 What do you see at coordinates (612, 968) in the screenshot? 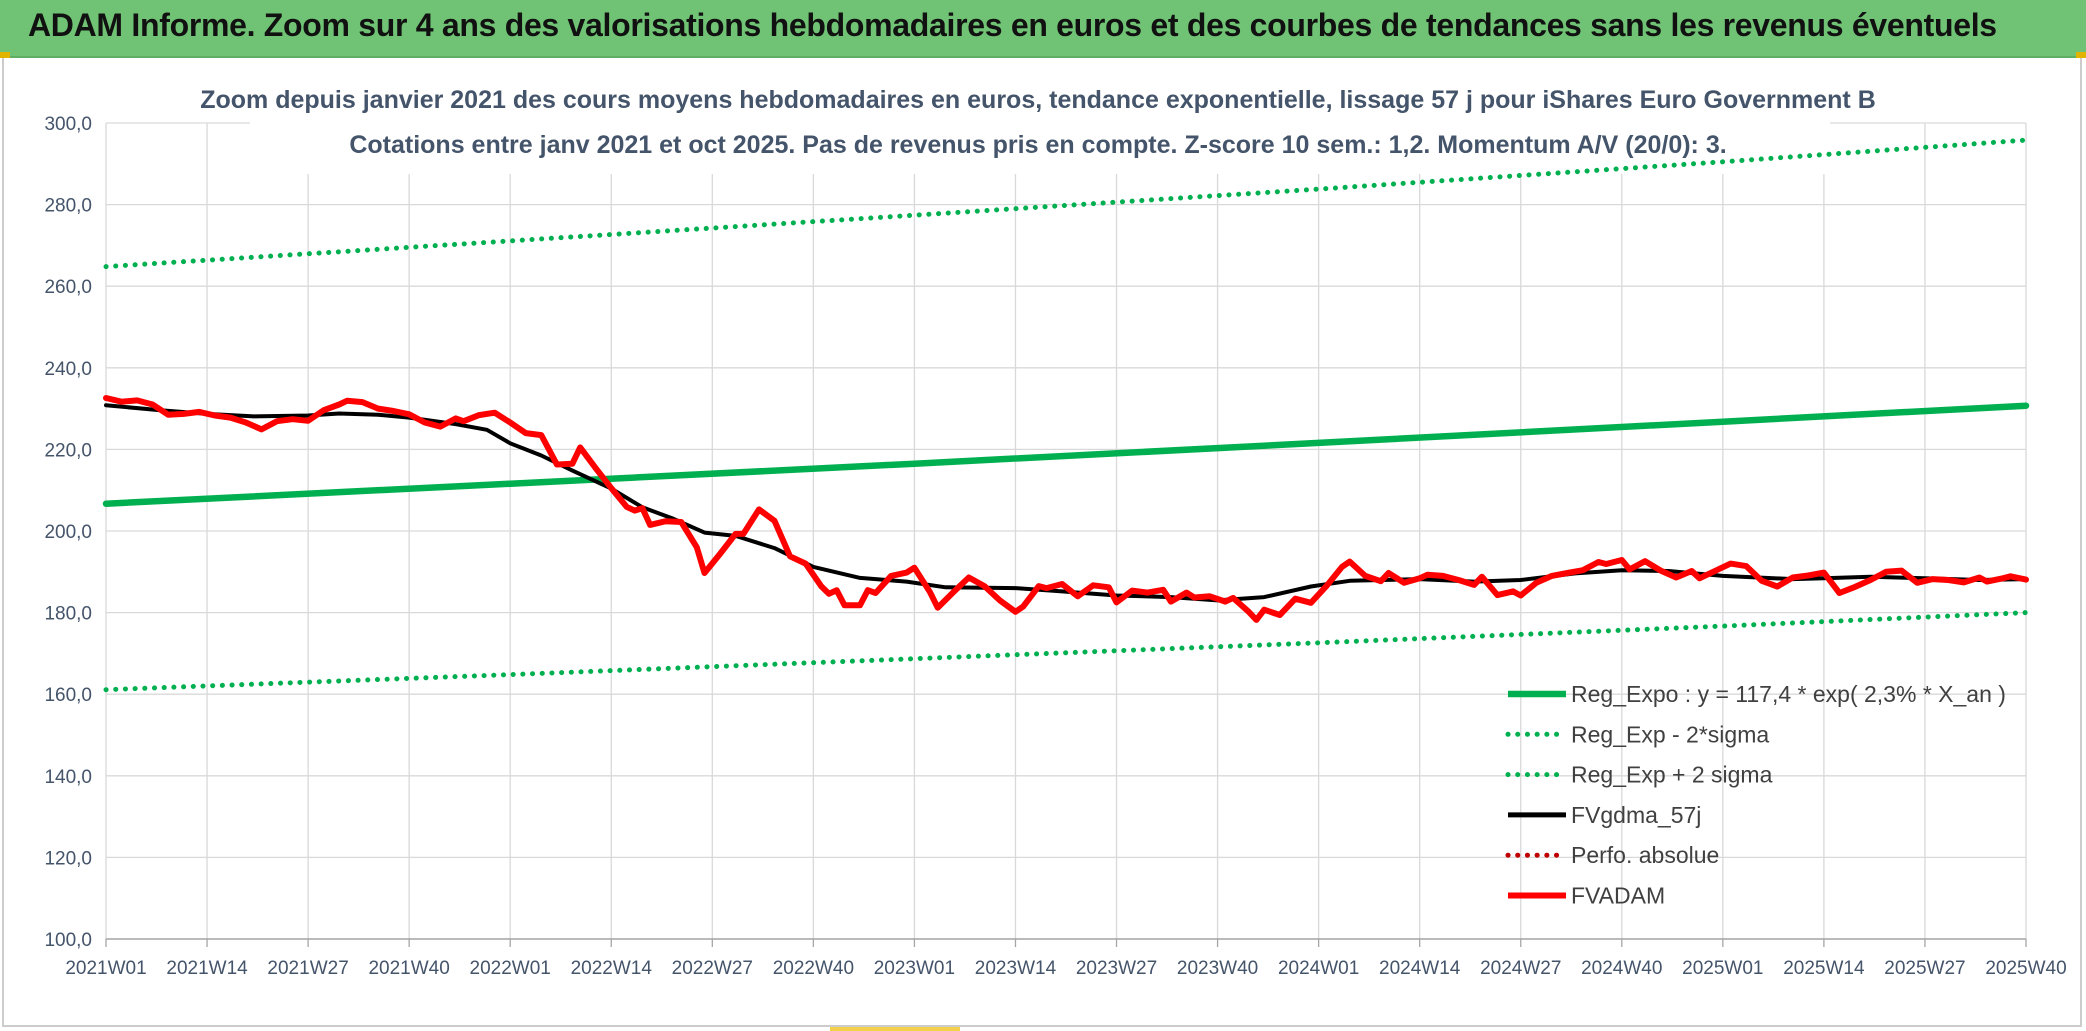
I see `x-tick-label: 2022W14` at bounding box center [612, 968].